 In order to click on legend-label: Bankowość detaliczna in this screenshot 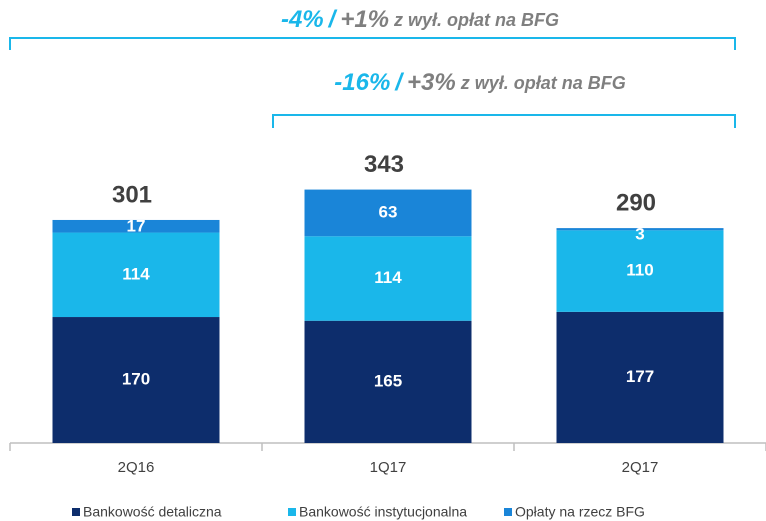, I will do `click(152, 512)`.